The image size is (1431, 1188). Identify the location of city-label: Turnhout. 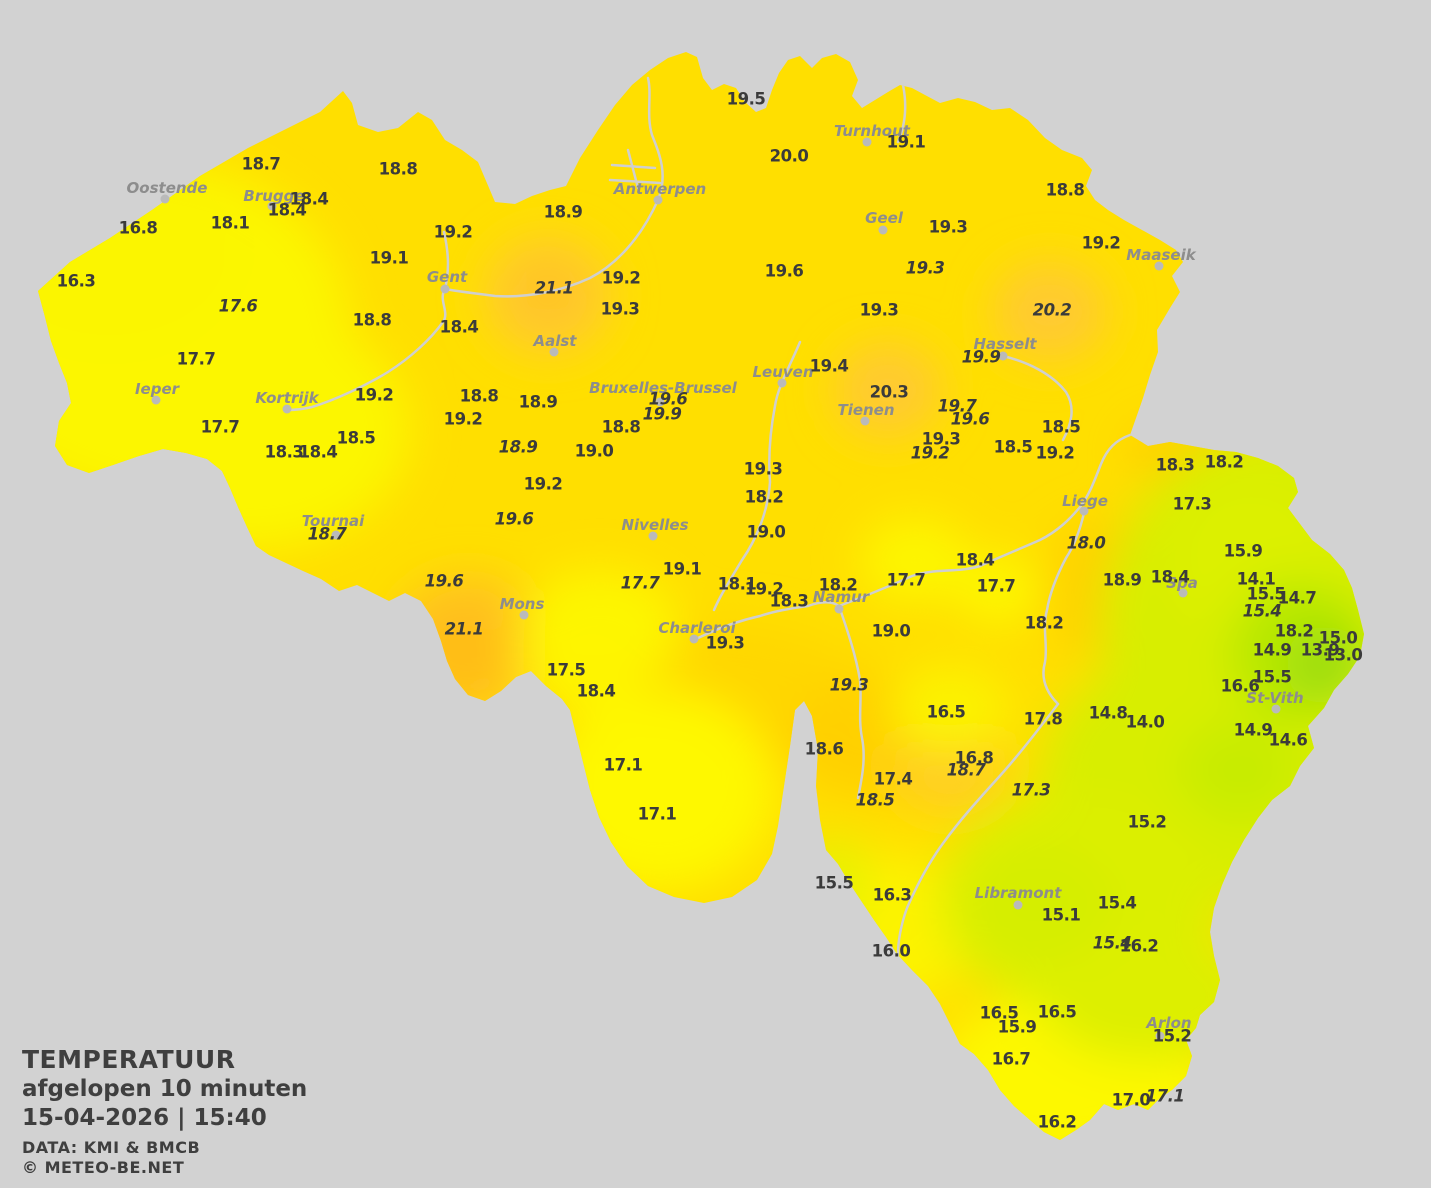
(872, 131).